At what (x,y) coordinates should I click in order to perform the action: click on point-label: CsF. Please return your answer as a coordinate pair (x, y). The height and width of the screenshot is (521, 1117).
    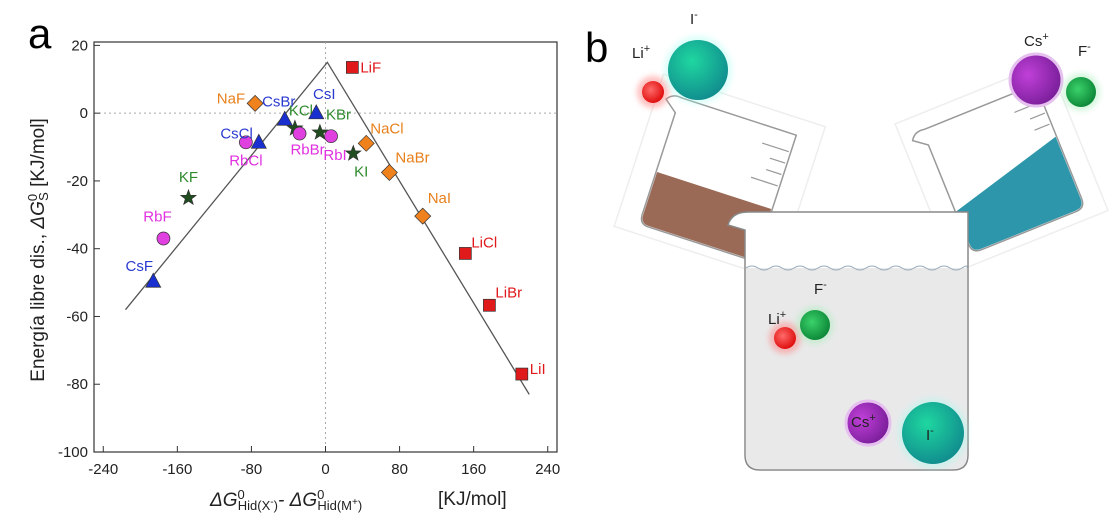
    Looking at the image, I should click on (140, 266).